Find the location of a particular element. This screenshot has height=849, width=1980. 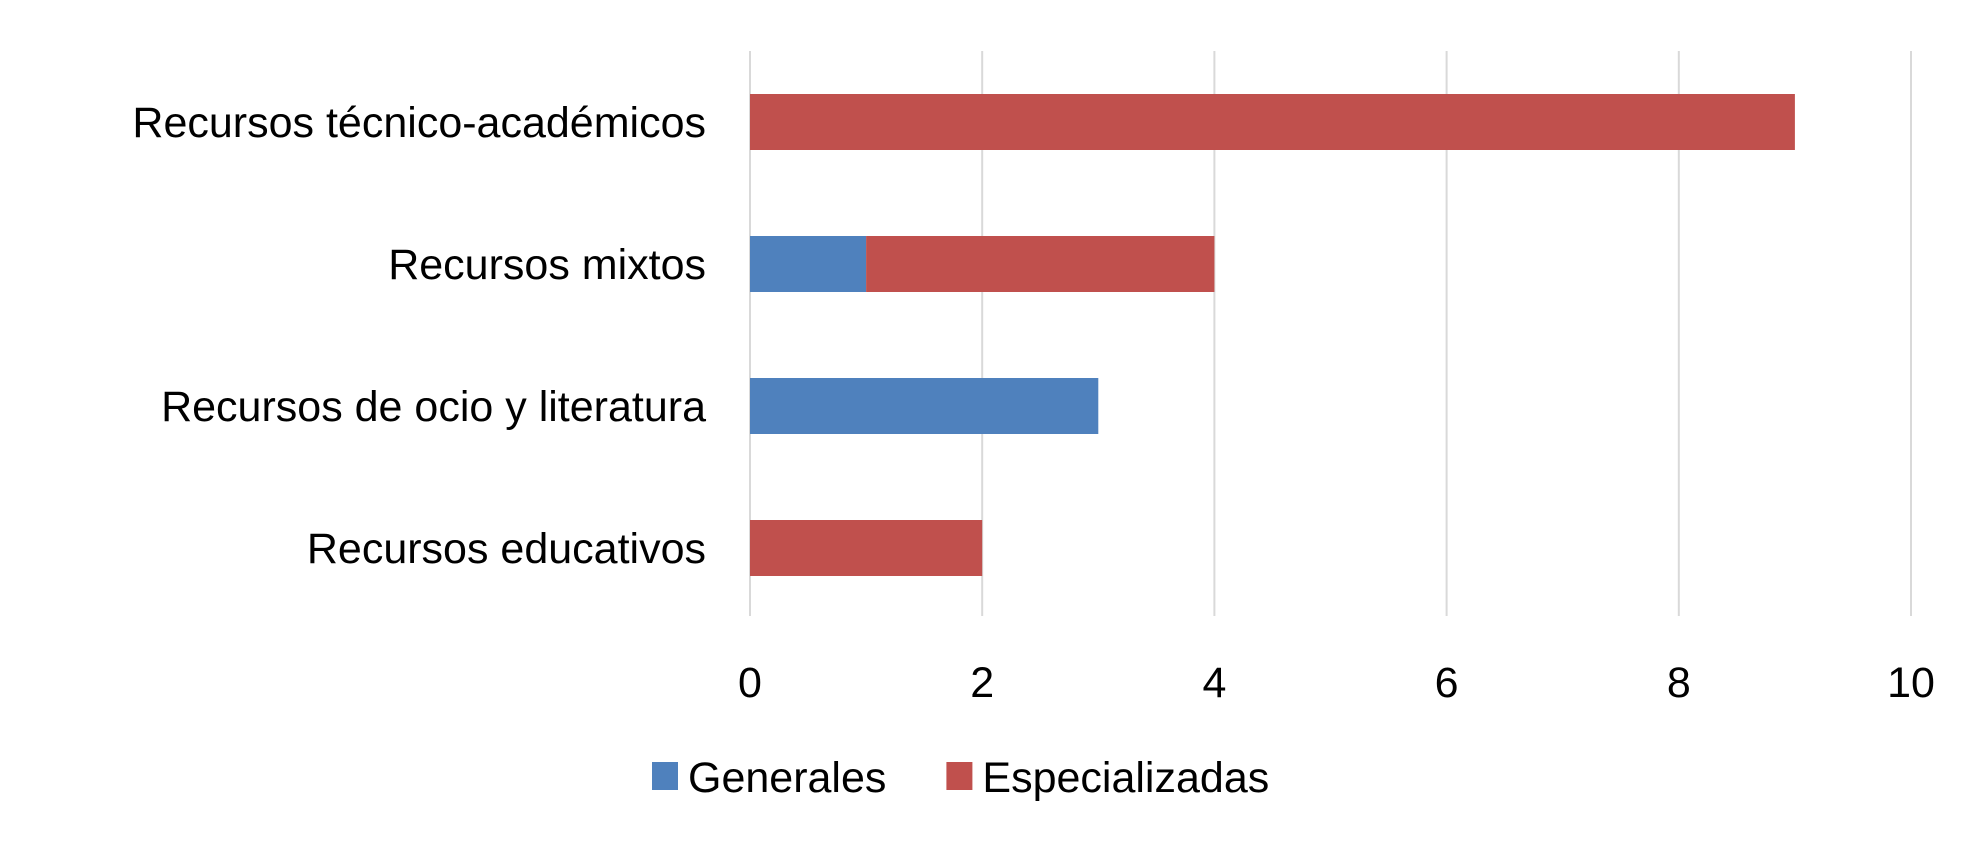

category-label: Recursos técnico-académicos is located at coordinates (419, 123).